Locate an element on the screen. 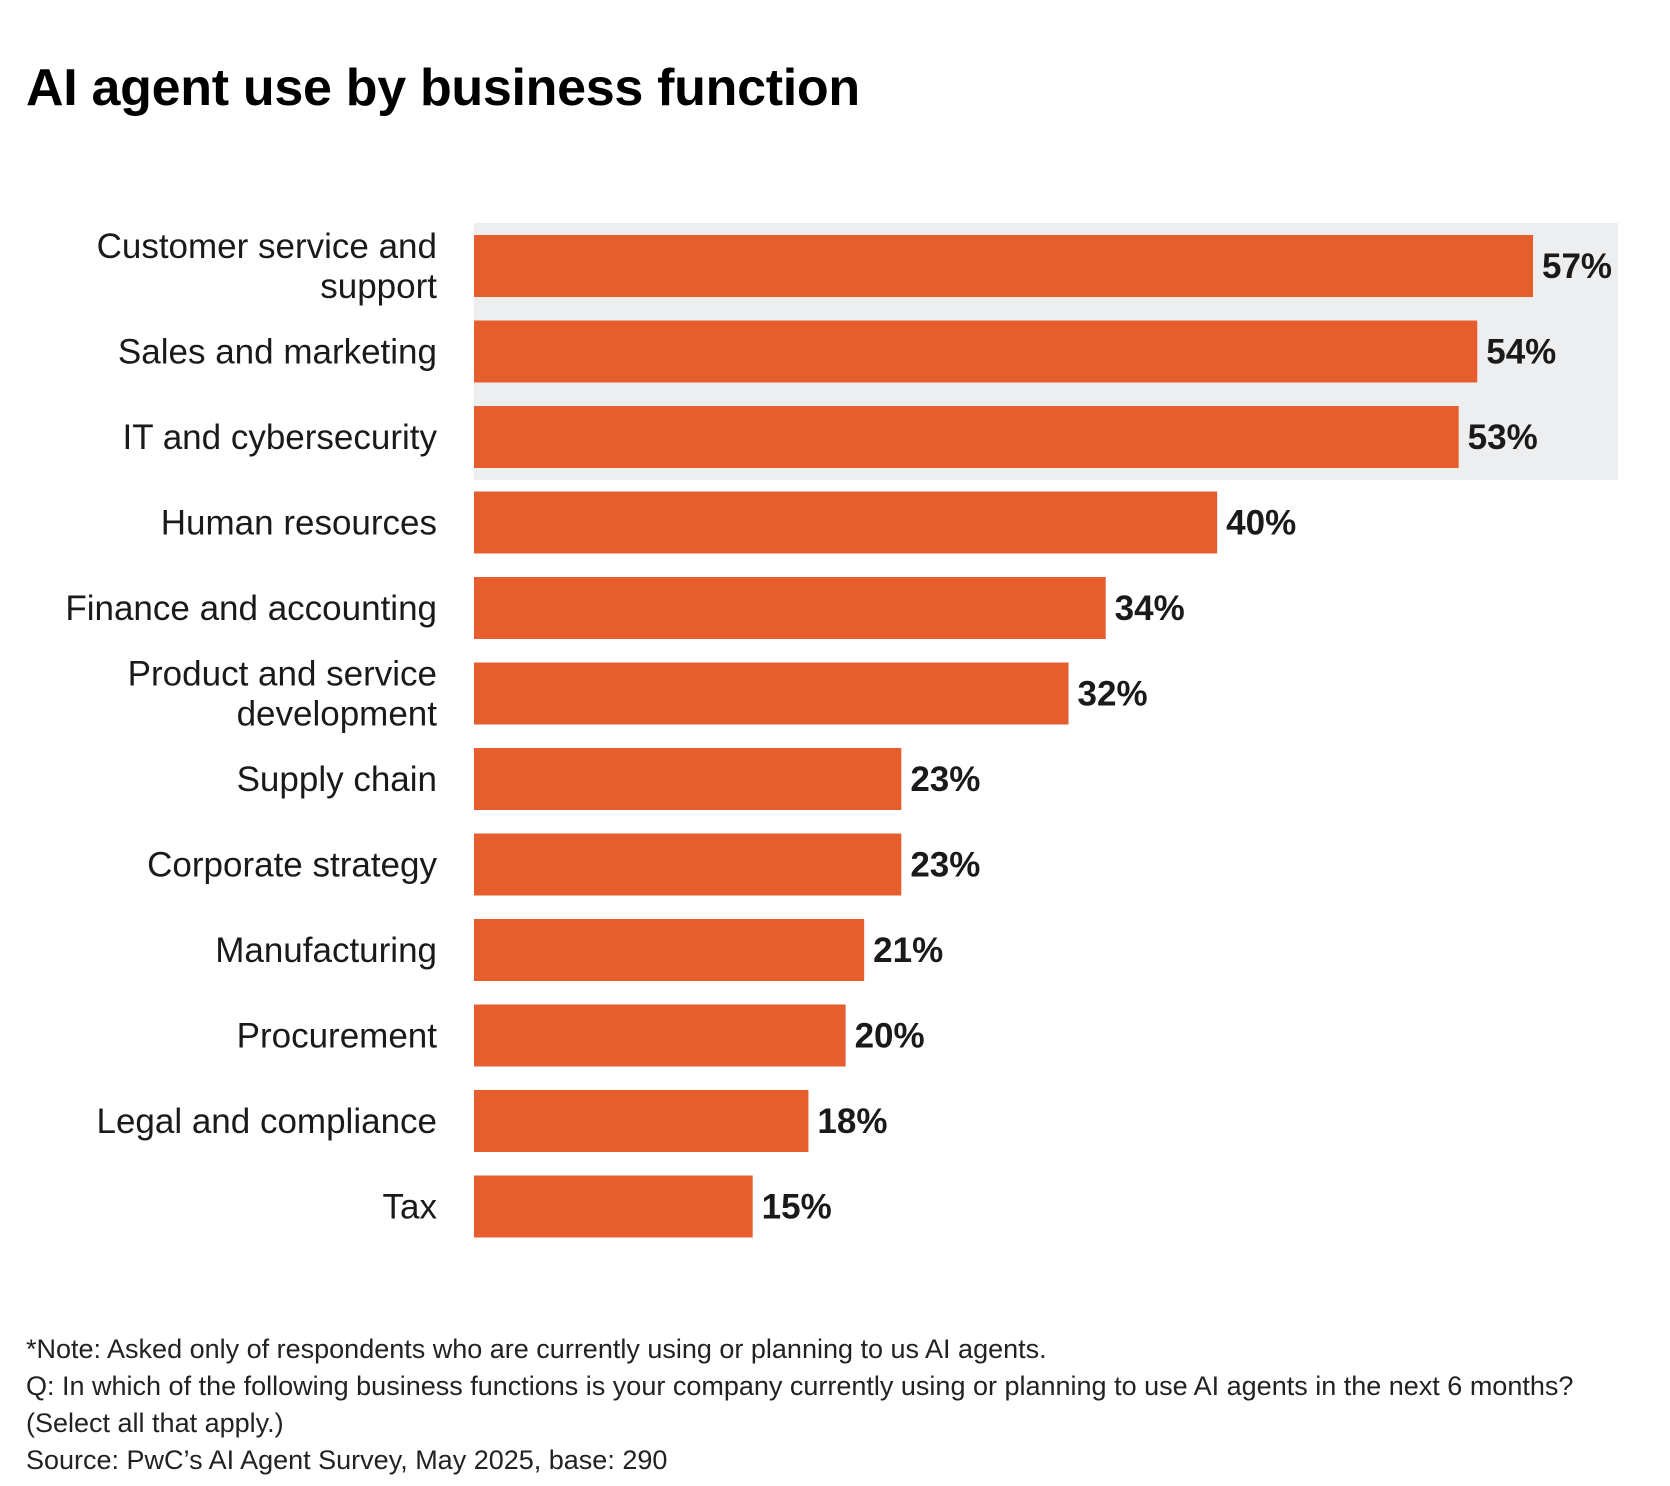  category-label-line: Supply chain is located at coordinates (337, 779).